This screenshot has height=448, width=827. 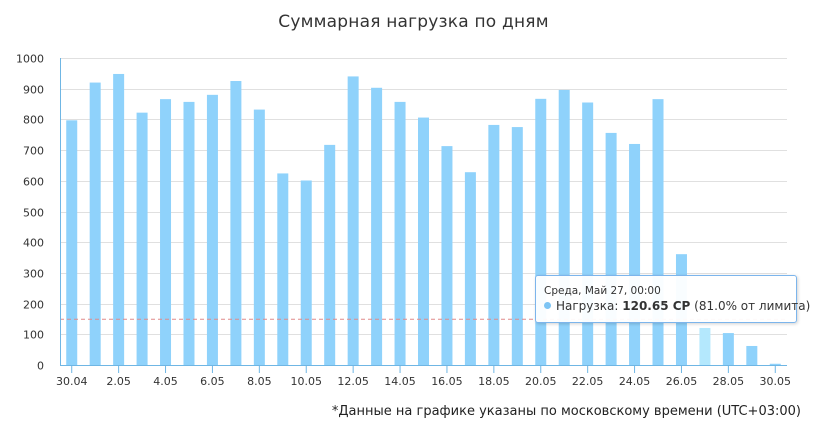 What do you see at coordinates (413, 22) in the screenshot?
I see `chart-title: Суммарная нагрузка по дням` at bounding box center [413, 22].